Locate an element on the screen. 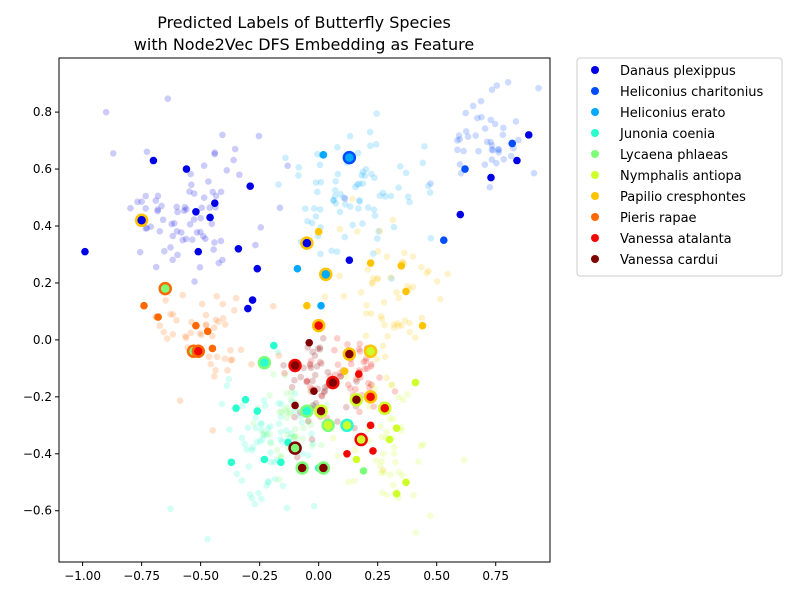  y-tick-label: −0.2 is located at coordinates (37, 397).